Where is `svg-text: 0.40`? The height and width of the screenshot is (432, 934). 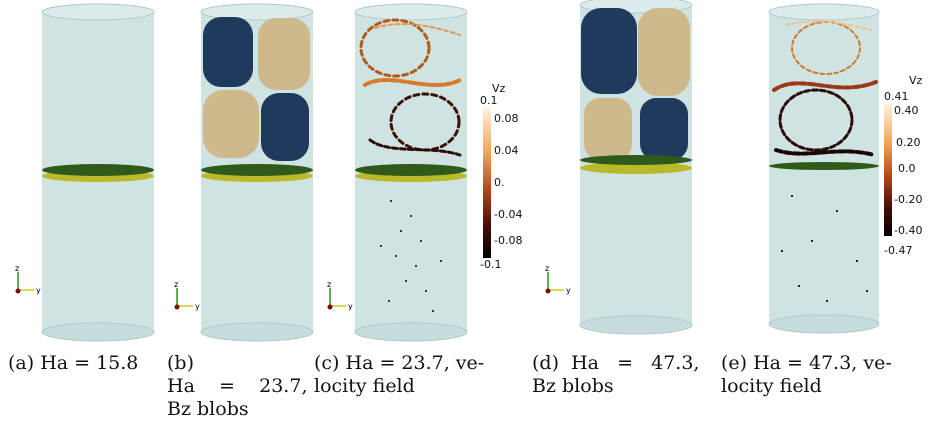
svg-text: 0.40 is located at coordinates (906, 110).